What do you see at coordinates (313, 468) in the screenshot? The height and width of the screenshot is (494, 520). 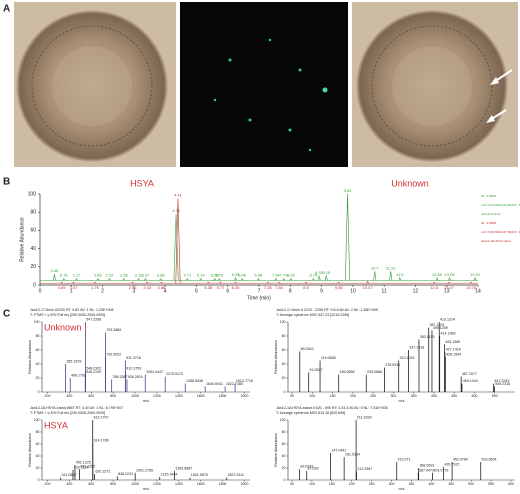 I see `peak-label: 87.039` at bounding box center [313, 468].